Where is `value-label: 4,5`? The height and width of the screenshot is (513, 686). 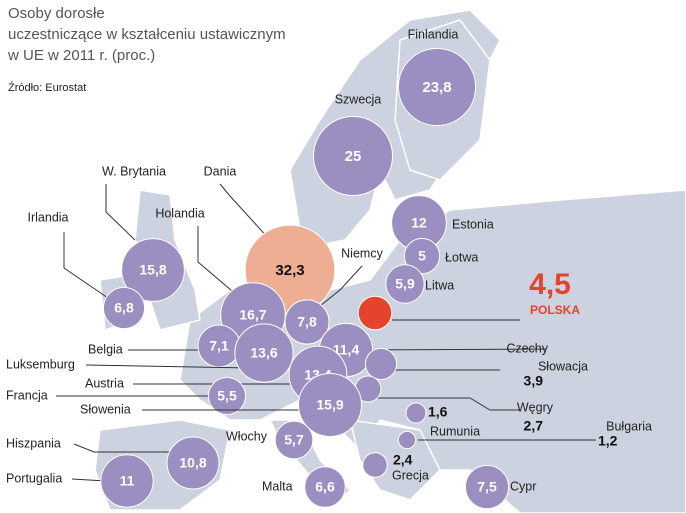
value-label: 4,5 is located at coordinates (550, 284).